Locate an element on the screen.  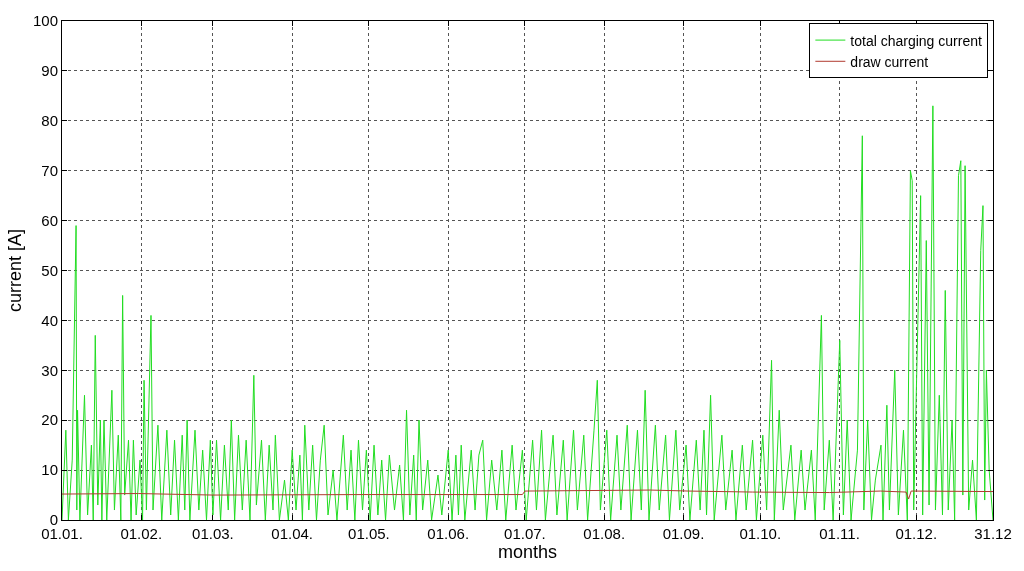
x-axis-title: months is located at coordinates (527, 552).